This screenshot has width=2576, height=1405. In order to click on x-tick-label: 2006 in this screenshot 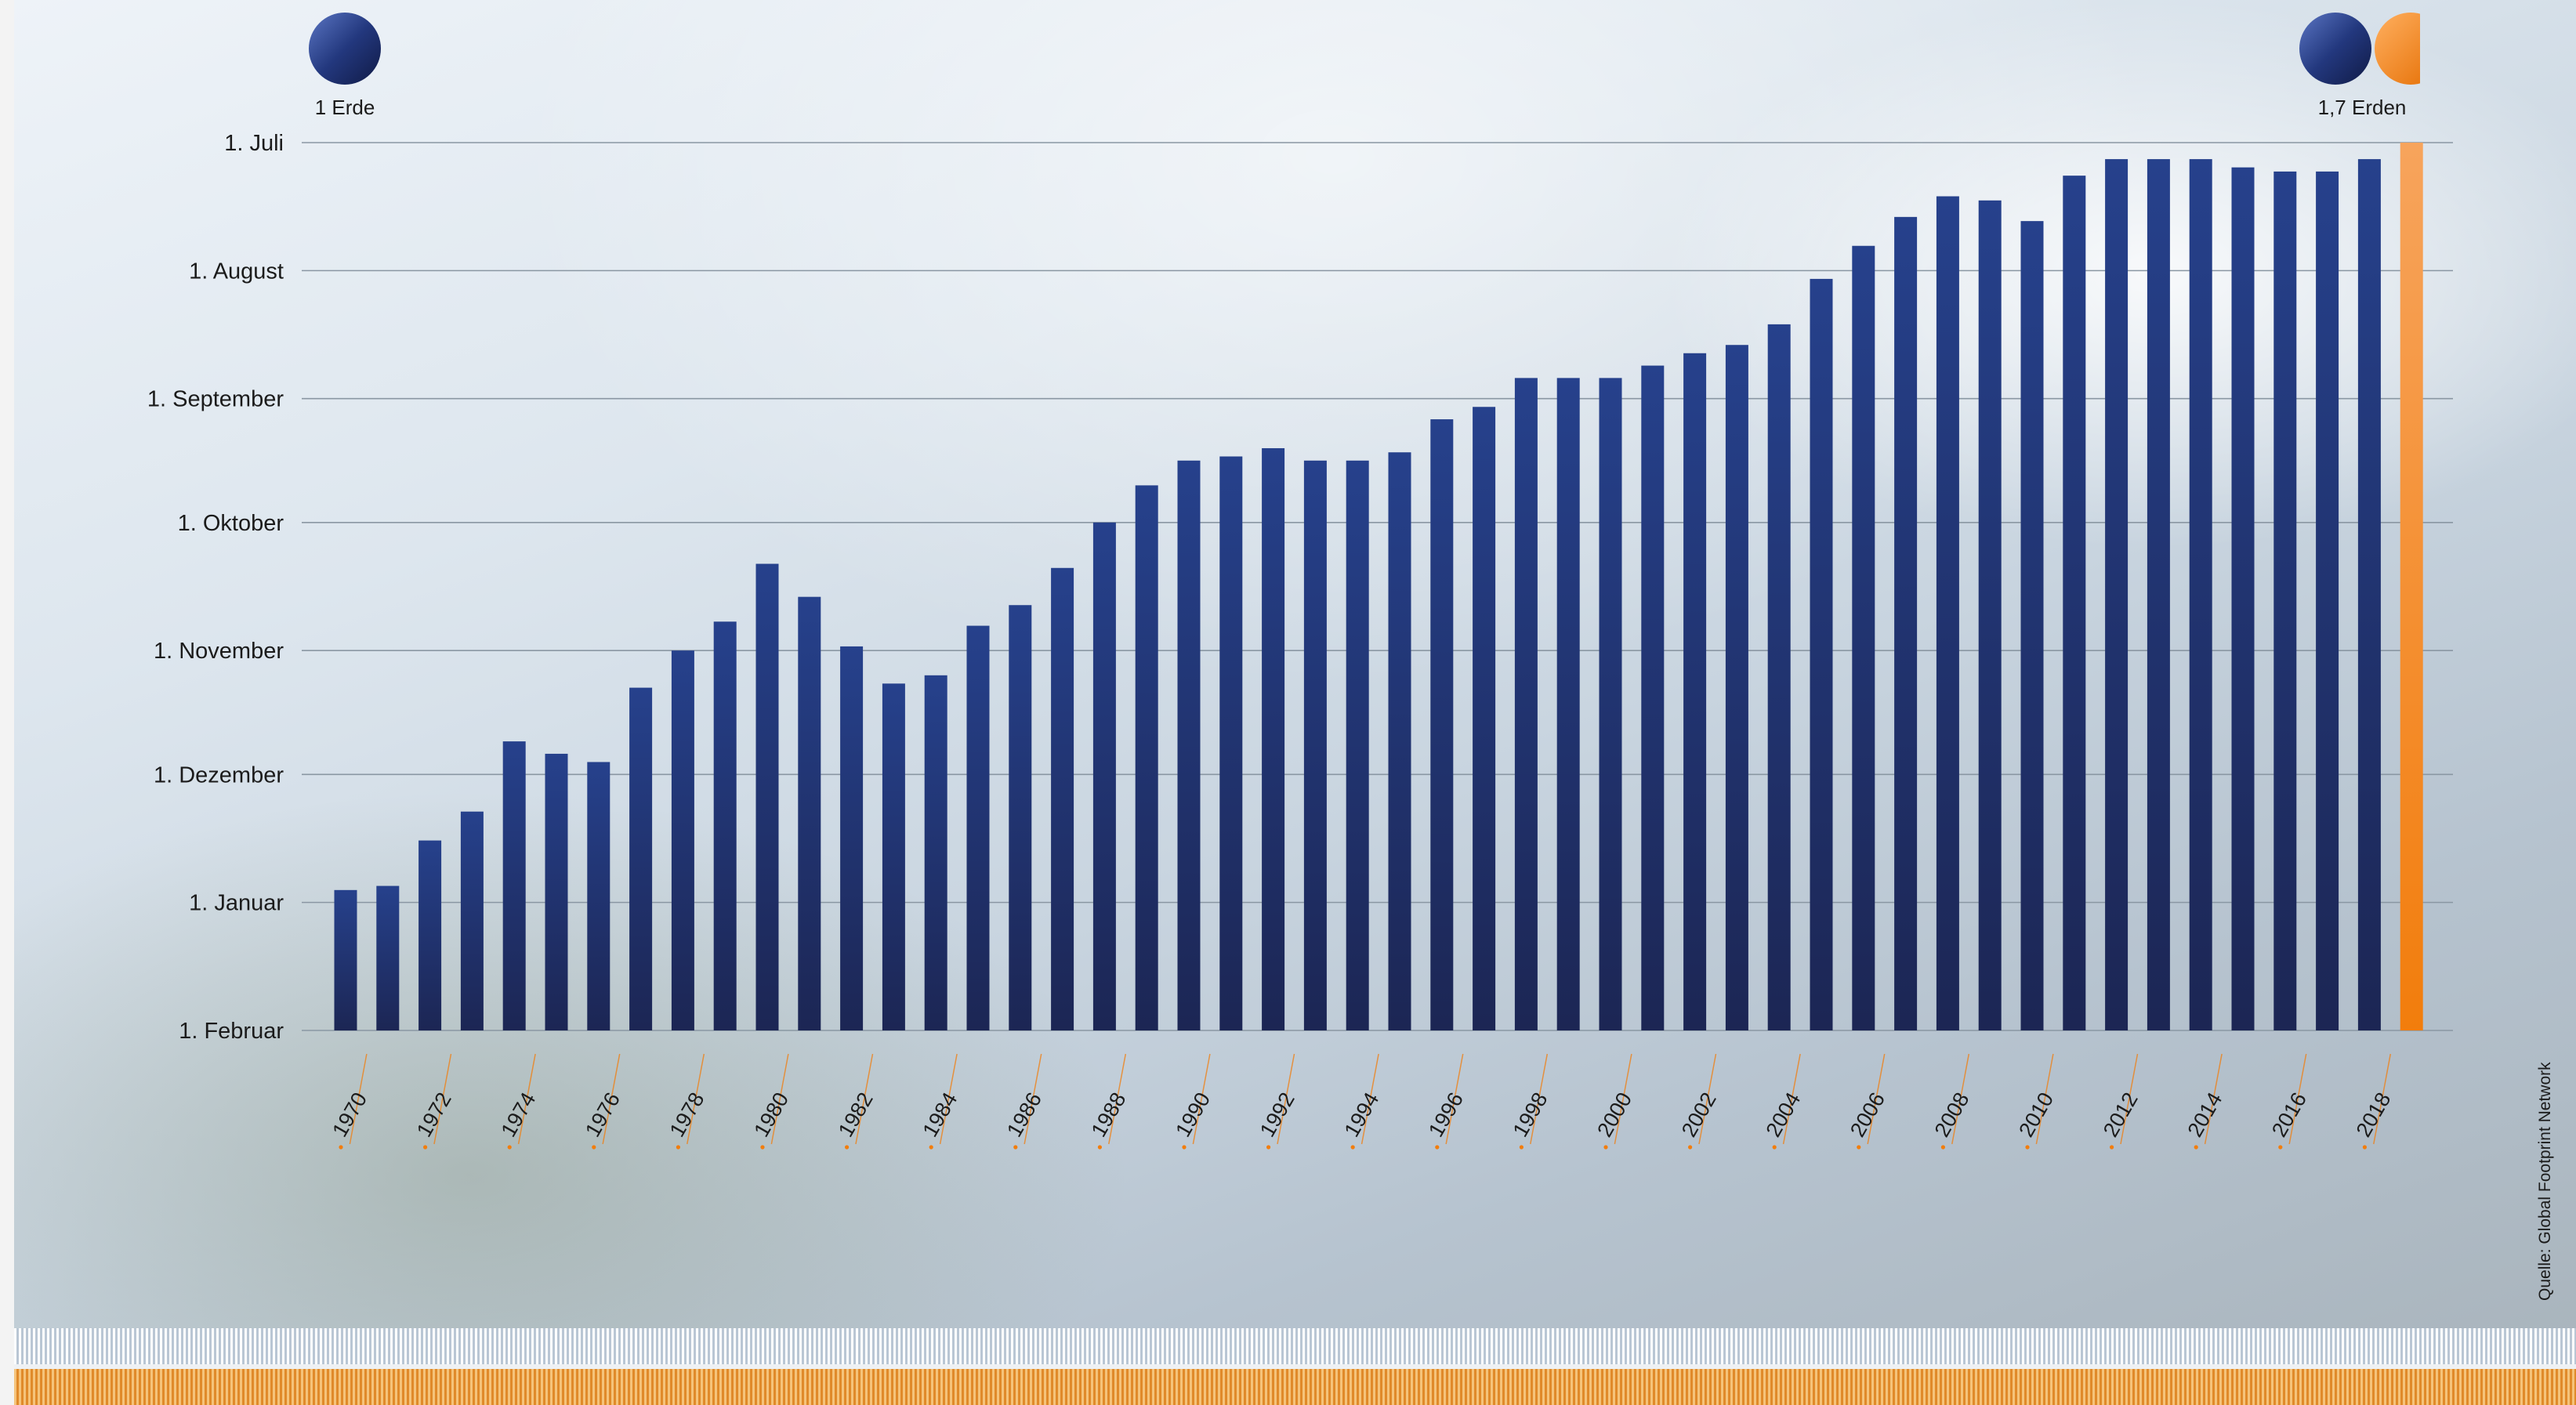, I will do `click(1867, 1114)`.